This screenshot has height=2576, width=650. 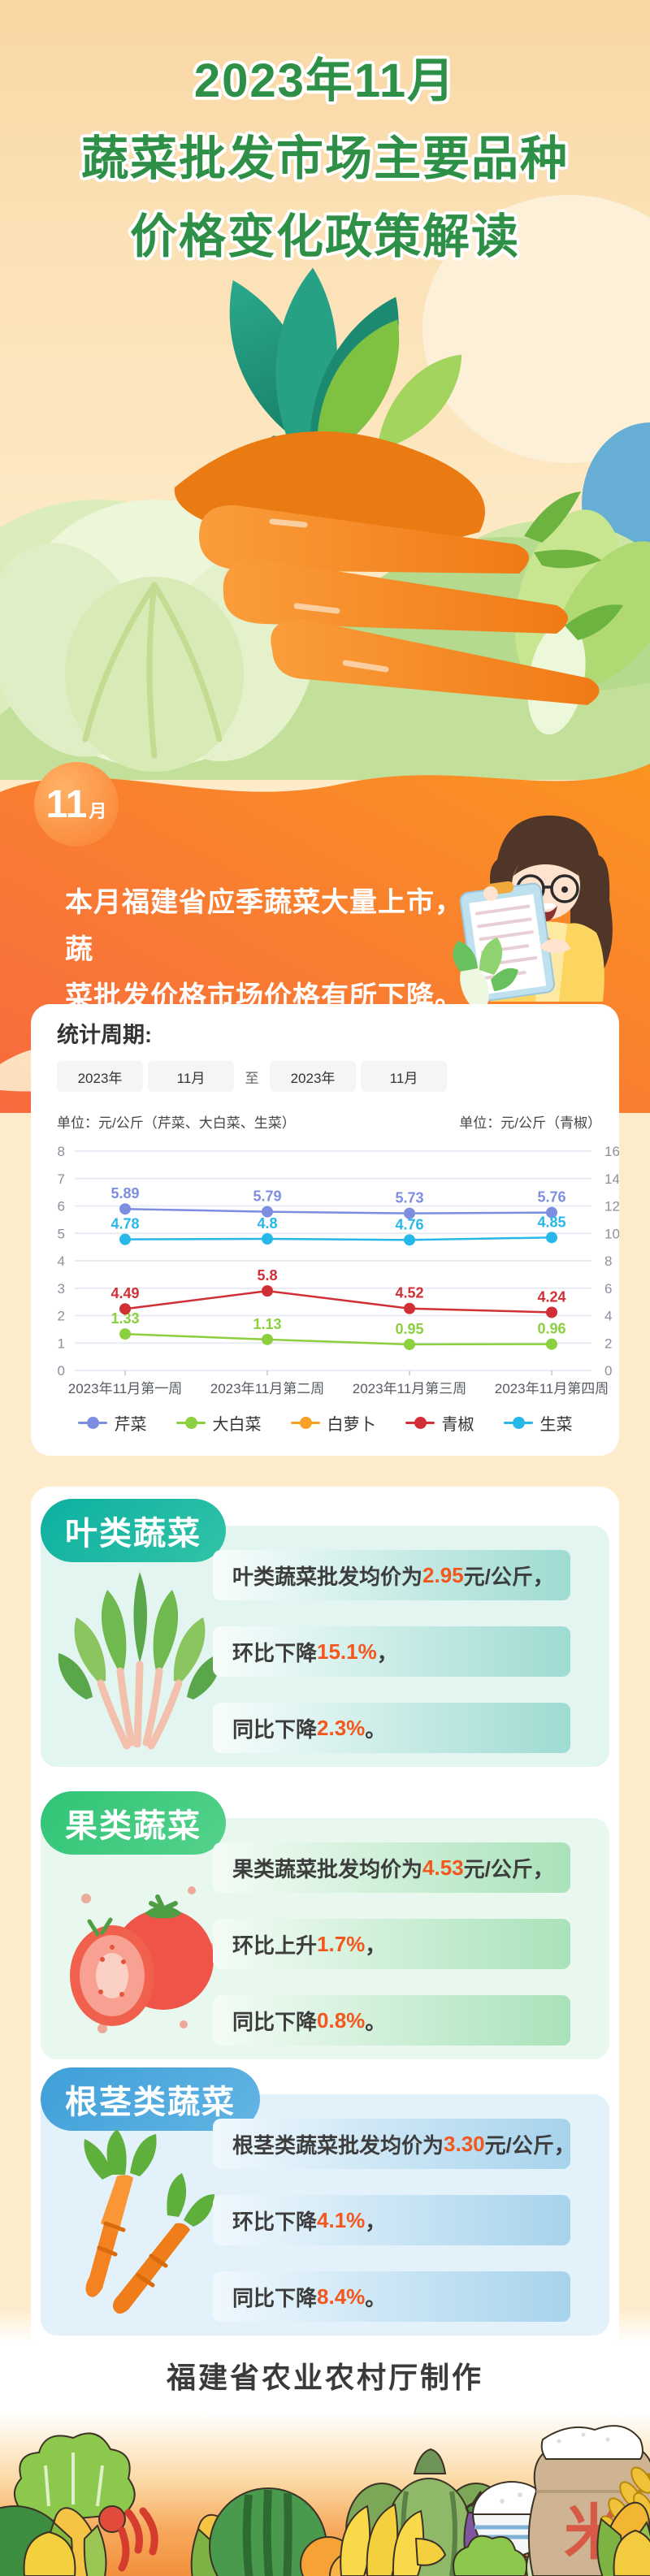 I want to click on carrot-greens, so click(x=149, y=2178).